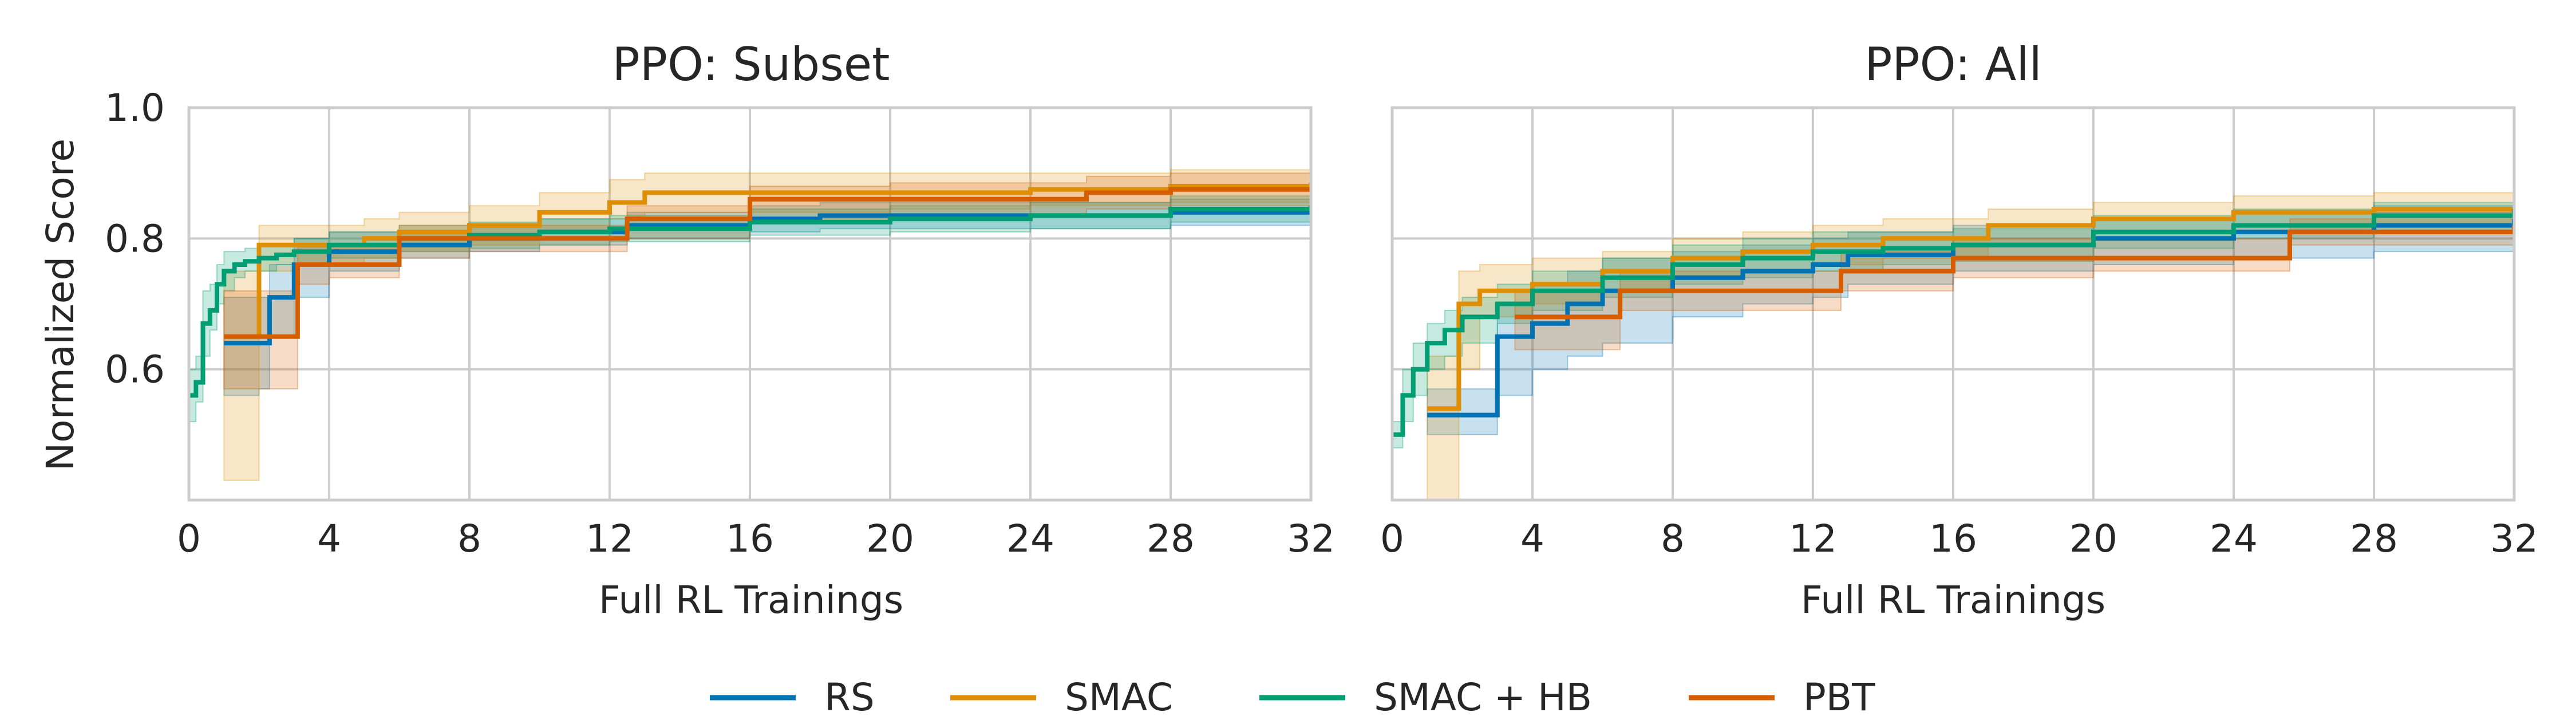 The width and height of the screenshot is (2576, 716). What do you see at coordinates (1483, 695) in the screenshot?
I see `legend-label-smac-hb: SMAC + HB` at bounding box center [1483, 695].